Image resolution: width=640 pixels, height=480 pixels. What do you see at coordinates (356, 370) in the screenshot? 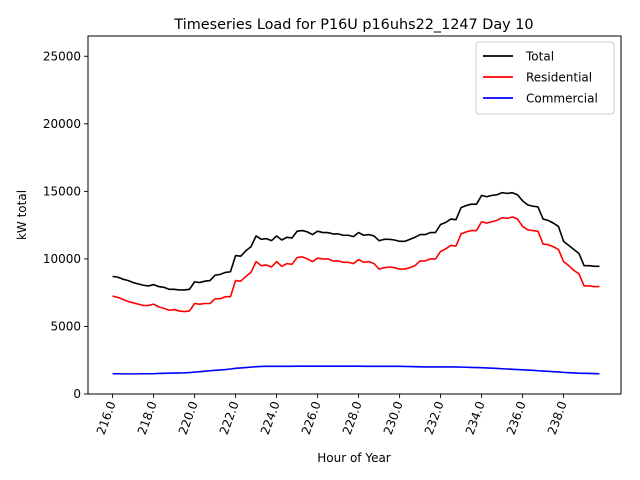
I see `series-line-commercial` at bounding box center [356, 370].